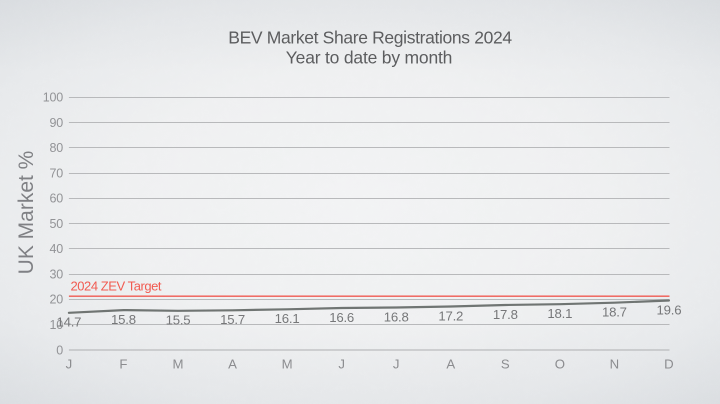 The width and height of the screenshot is (720, 404). What do you see at coordinates (59, 350) in the screenshot?
I see `svg-text: 0` at bounding box center [59, 350].